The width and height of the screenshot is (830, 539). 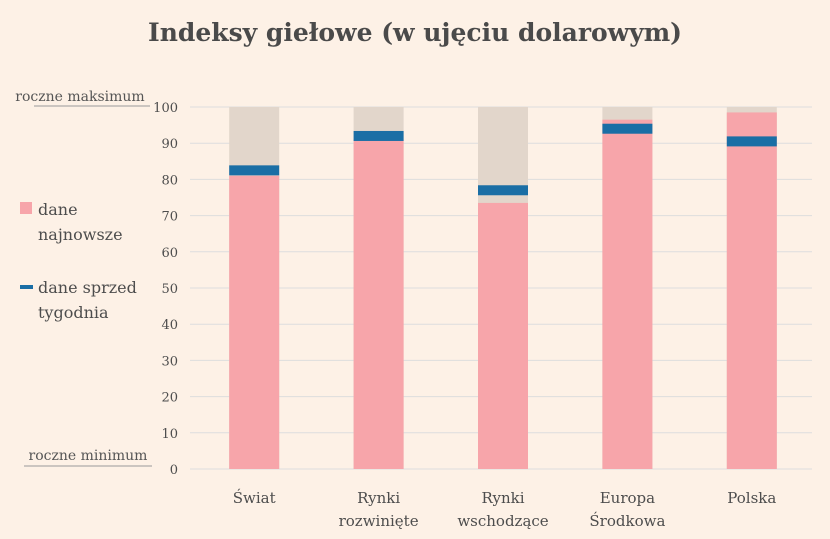 I want to click on y-tick-60: 60, so click(x=169, y=253).